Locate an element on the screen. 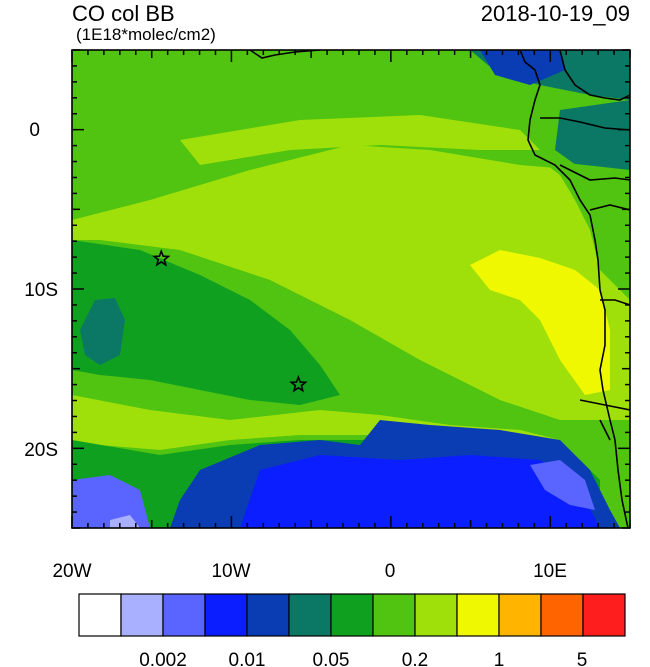 The height and width of the screenshot is (667, 650). colorbar is located at coordinates (352, 615).